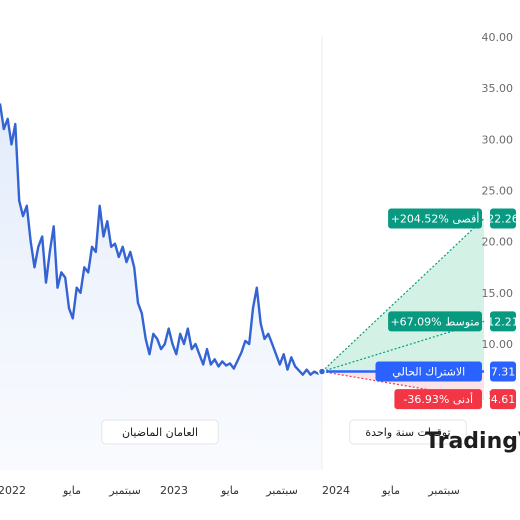 The height and width of the screenshot is (520, 520). I want to click on tradingview-logo: TradingView, so click(472, 441).